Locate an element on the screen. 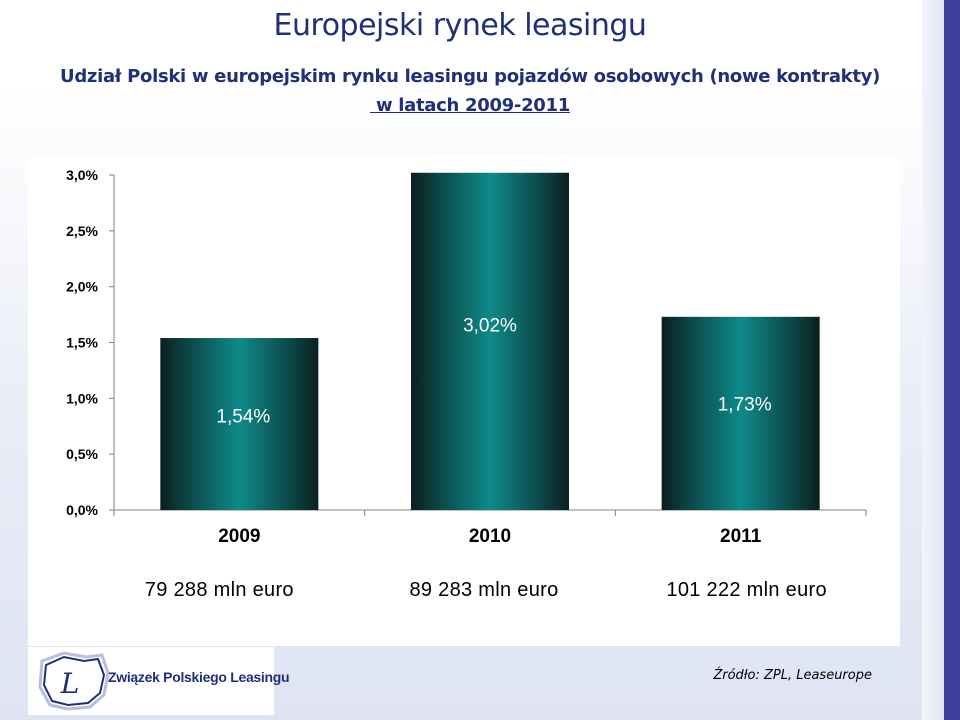 The width and height of the screenshot is (960, 720). side-accent-bar is located at coordinates (952, 360).